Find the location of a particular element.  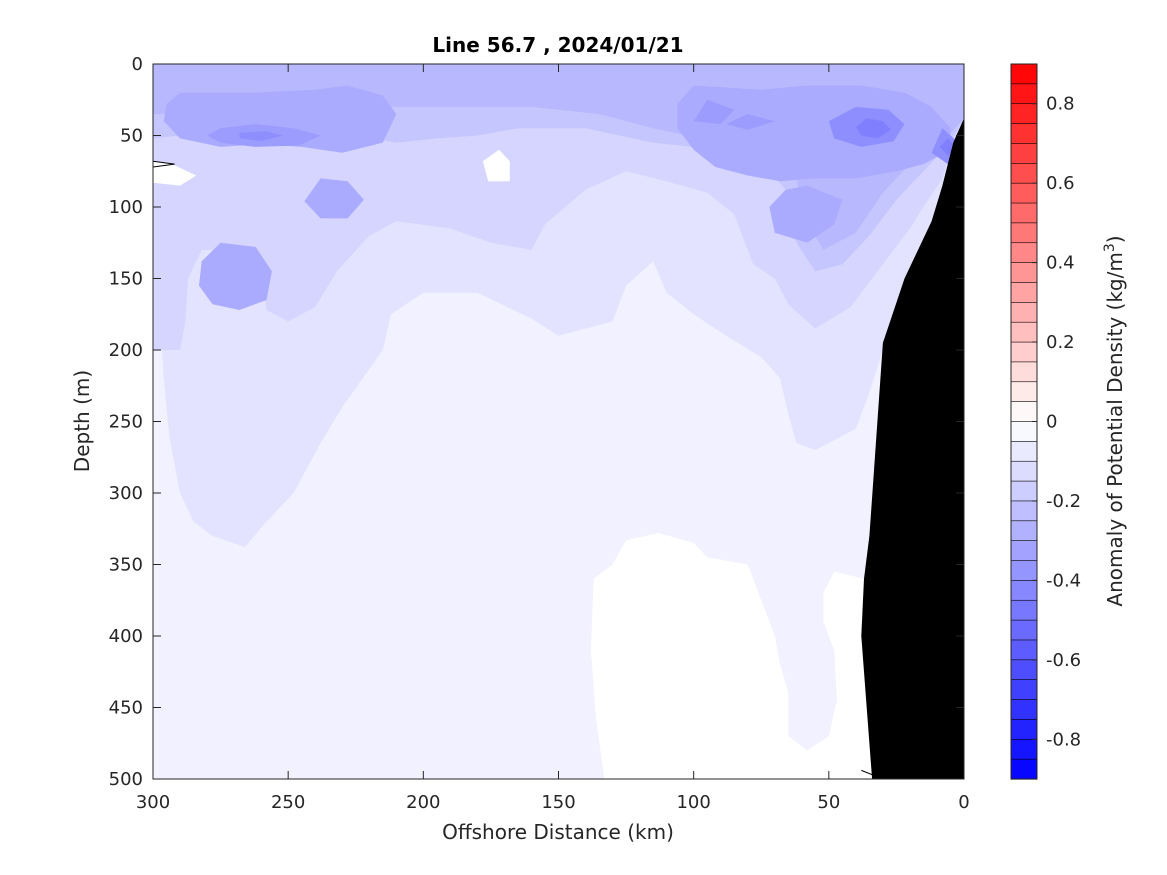

x-tick-label: 0 is located at coordinates (963, 802).